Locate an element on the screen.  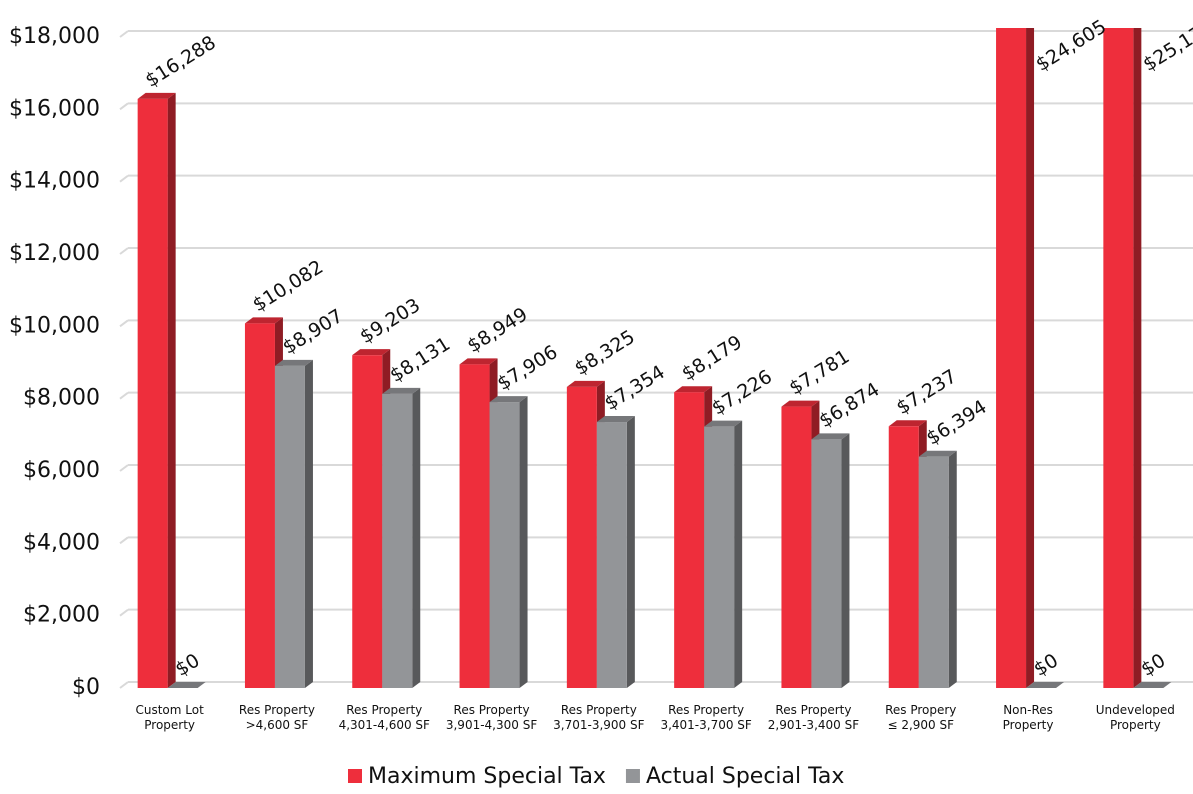
value-label: $16,288 is located at coordinates (181, 62).